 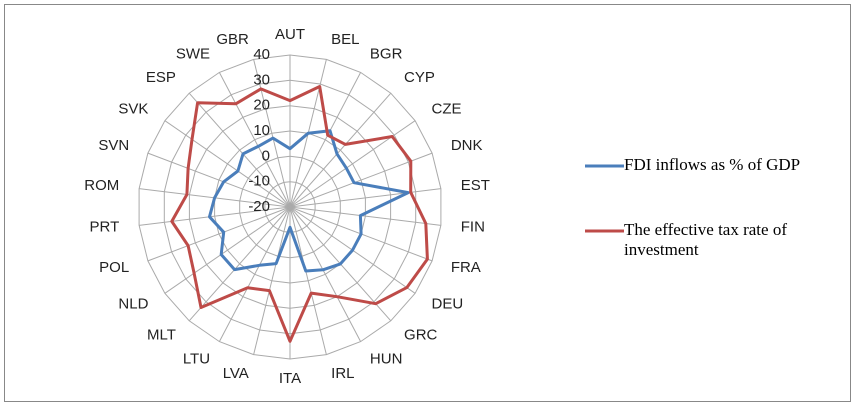 What do you see at coordinates (447, 108) in the screenshot?
I see `category-label: CZE` at bounding box center [447, 108].